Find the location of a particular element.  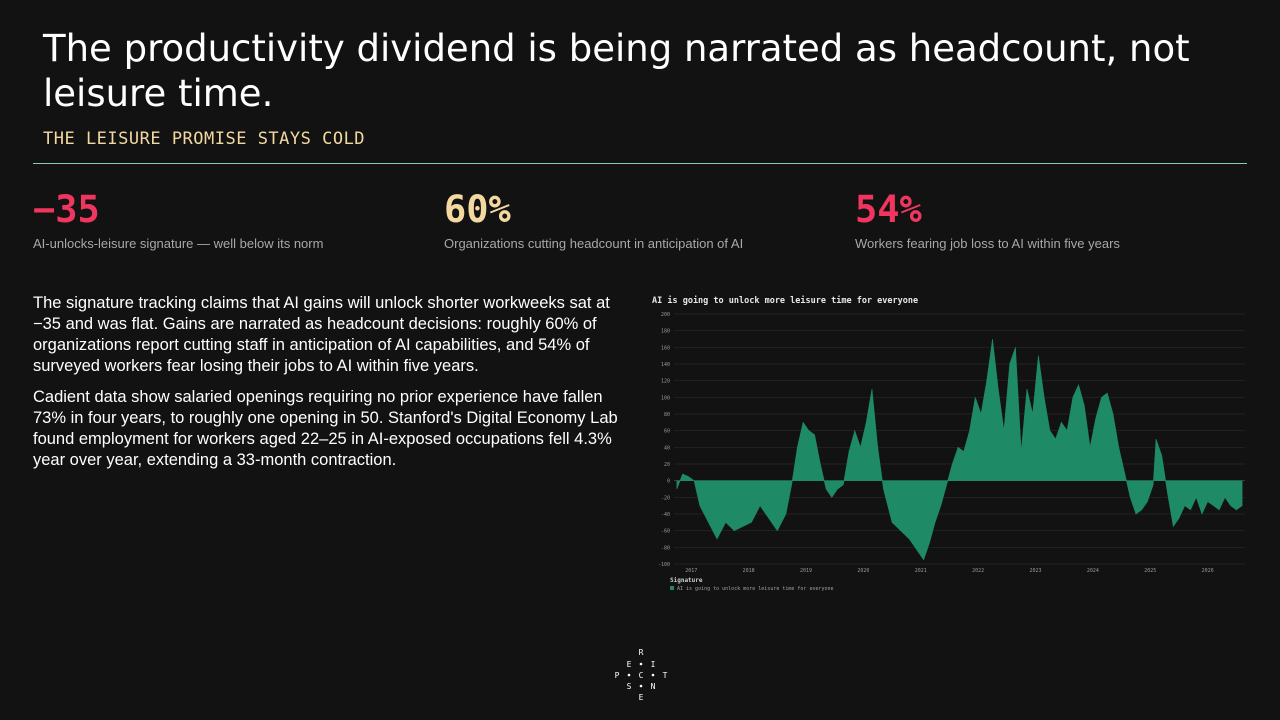

legend-title: Signature is located at coordinates (686, 580).